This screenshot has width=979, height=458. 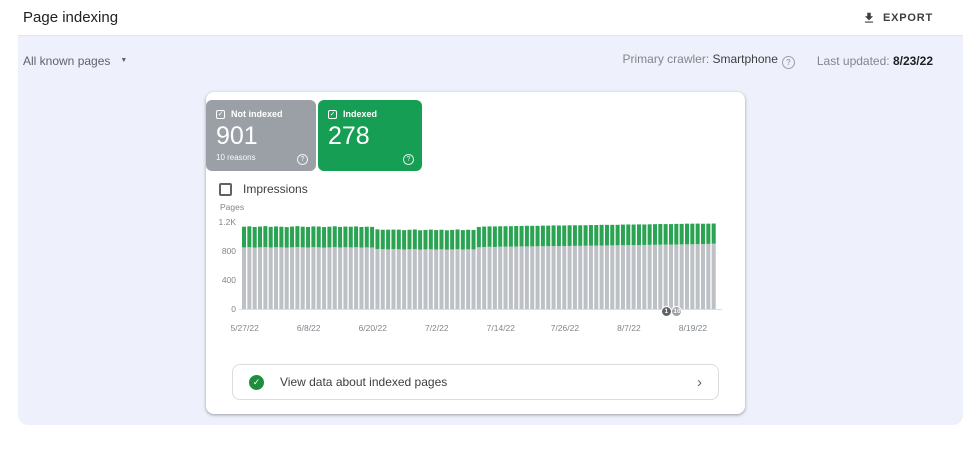 What do you see at coordinates (897, 18) in the screenshot?
I see `export-button: EXPORT` at bounding box center [897, 18].